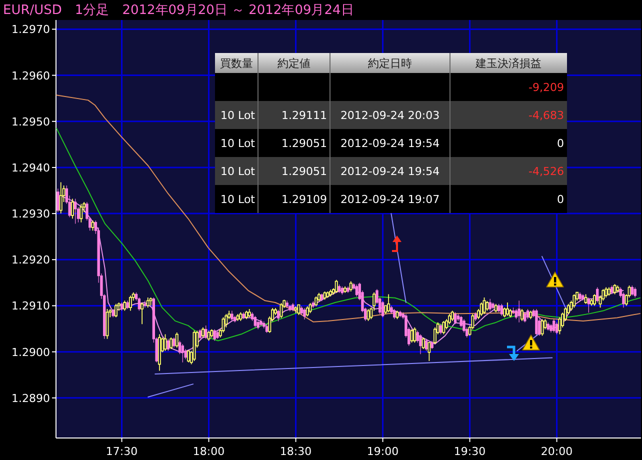 Image resolution: width=642 pixels, height=460 pixels. I want to click on y-tick-label: 1.2970, so click(31, 29).